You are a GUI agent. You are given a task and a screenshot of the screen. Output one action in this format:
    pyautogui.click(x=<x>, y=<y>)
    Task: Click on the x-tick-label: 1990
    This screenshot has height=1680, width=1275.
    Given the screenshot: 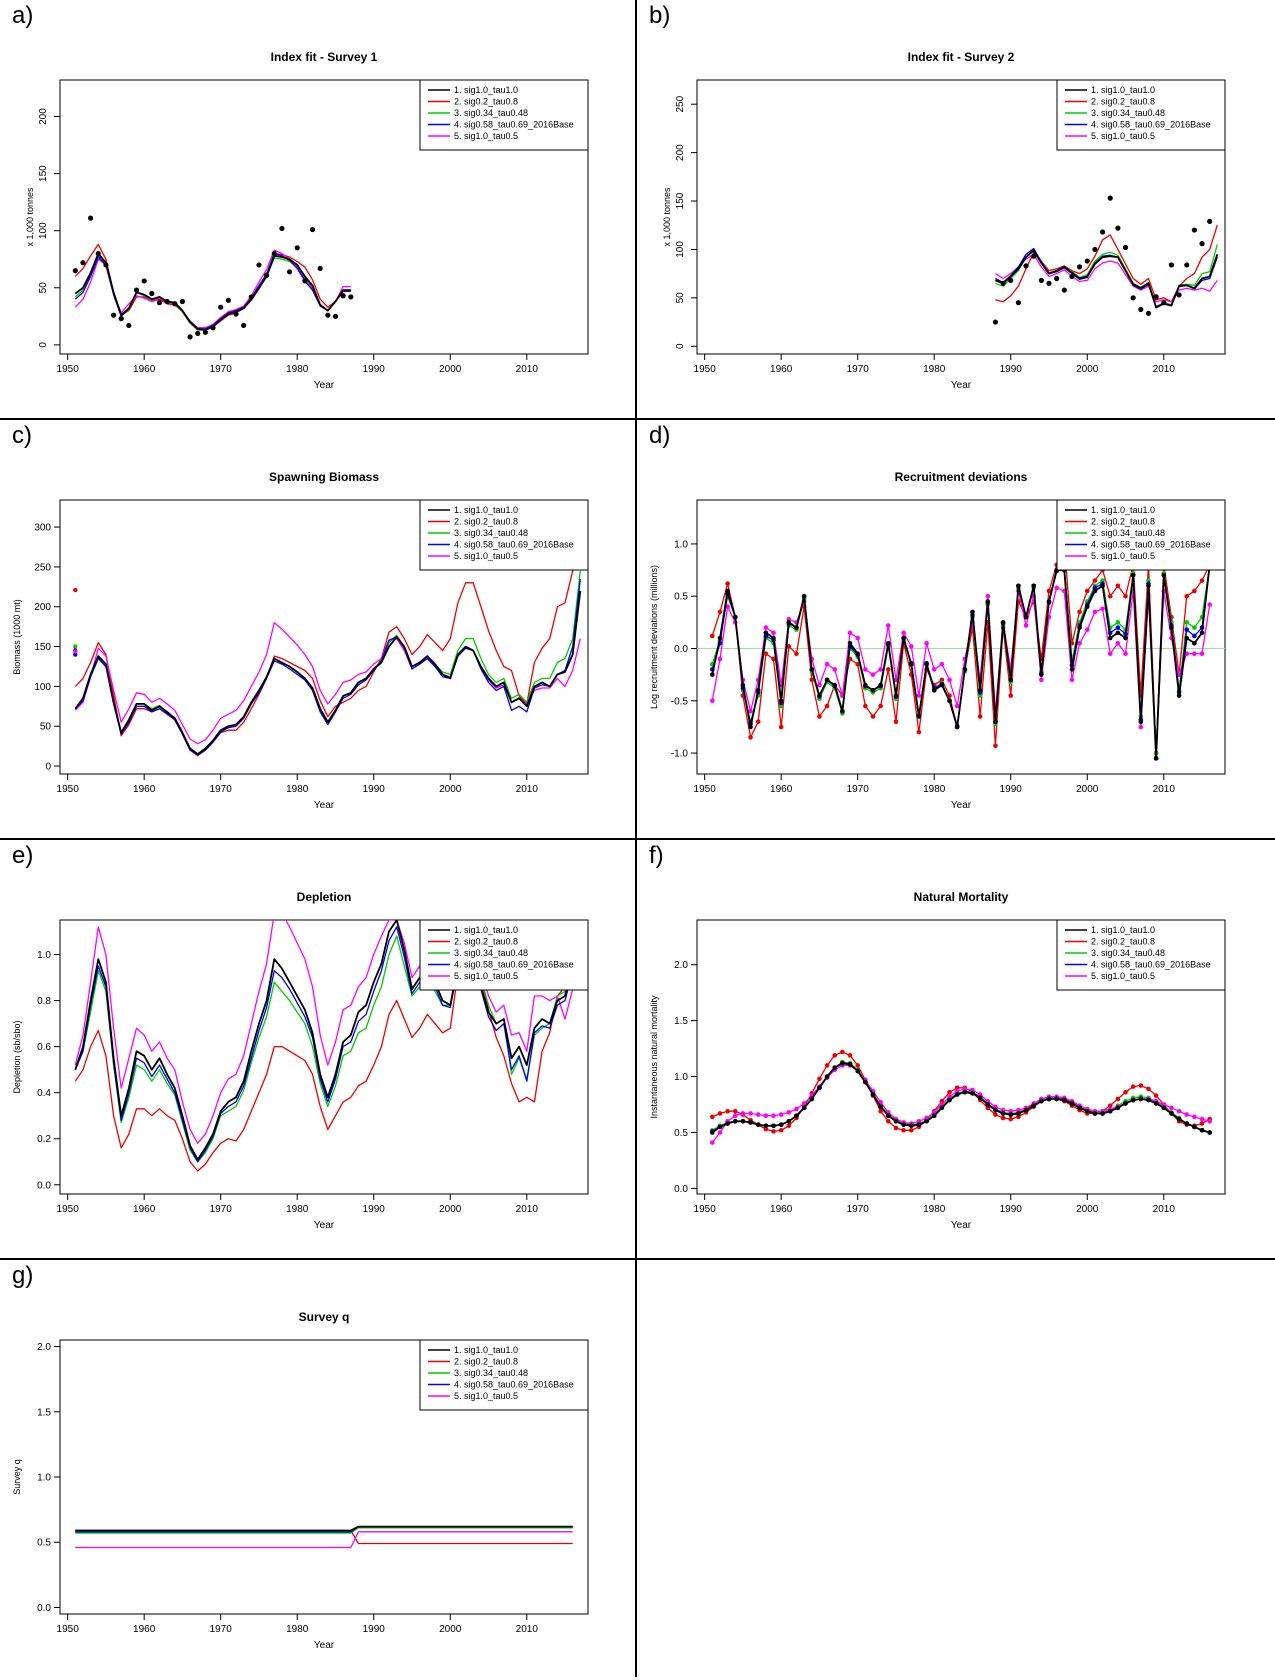 What is the action you would take?
    pyautogui.click(x=1011, y=369)
    